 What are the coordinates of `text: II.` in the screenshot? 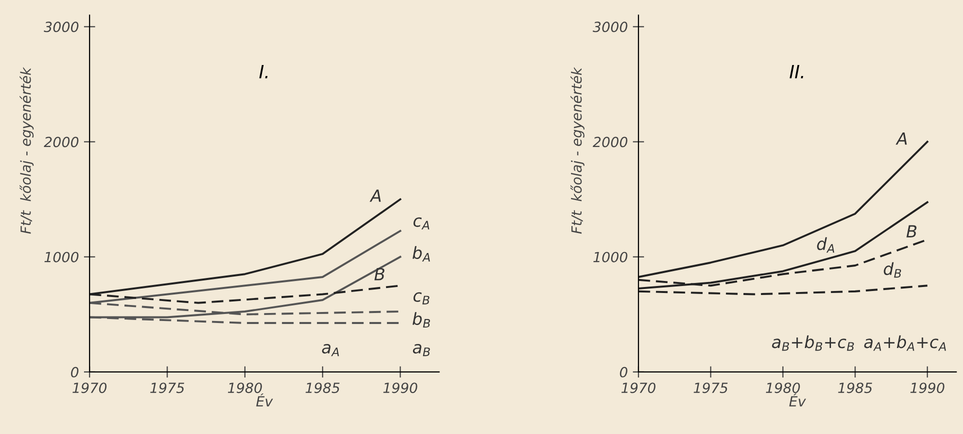 It's located at (797, 71).